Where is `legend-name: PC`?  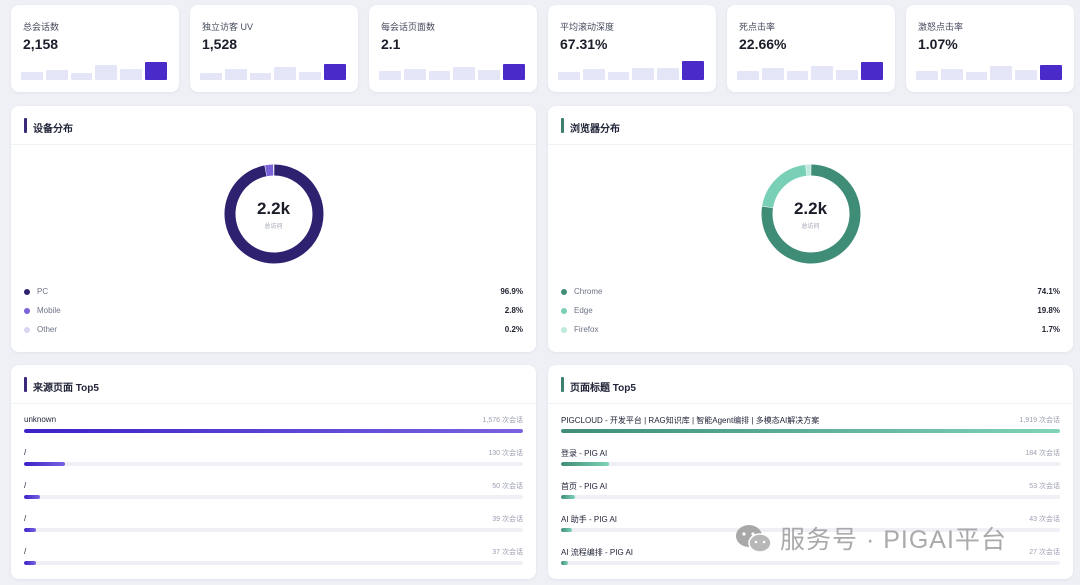 legend-name: PC is located at coordinates (43, 291).